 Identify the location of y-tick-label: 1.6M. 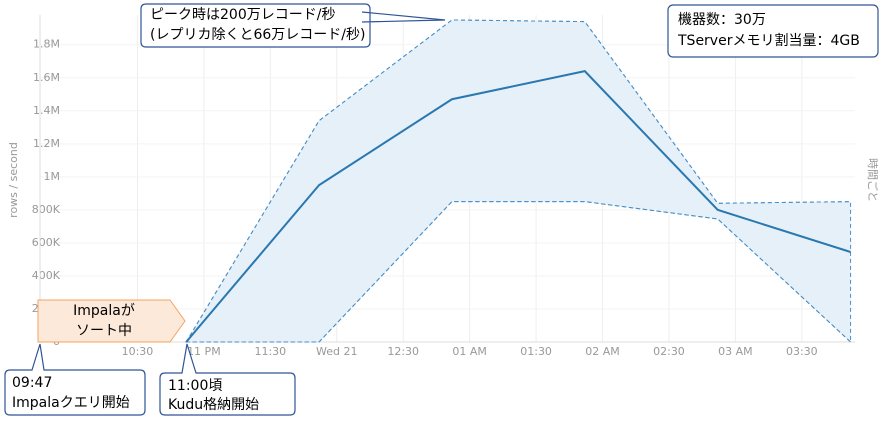
(46, 77).